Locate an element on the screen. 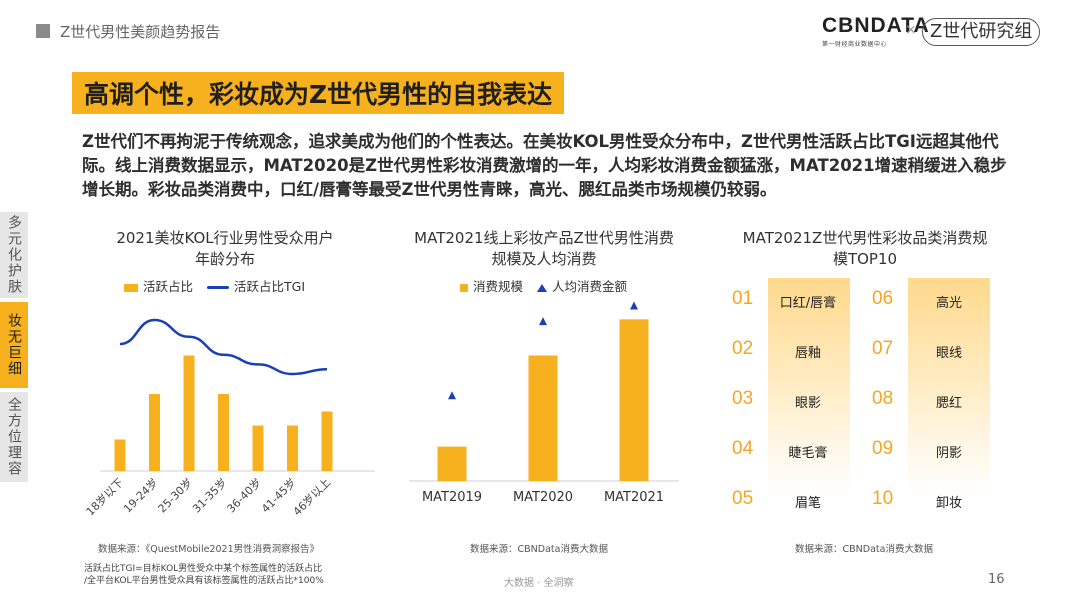 The height and width of the screenshot is (604, 1080). category-label: 眼线 is located at coordinates (948, 353).